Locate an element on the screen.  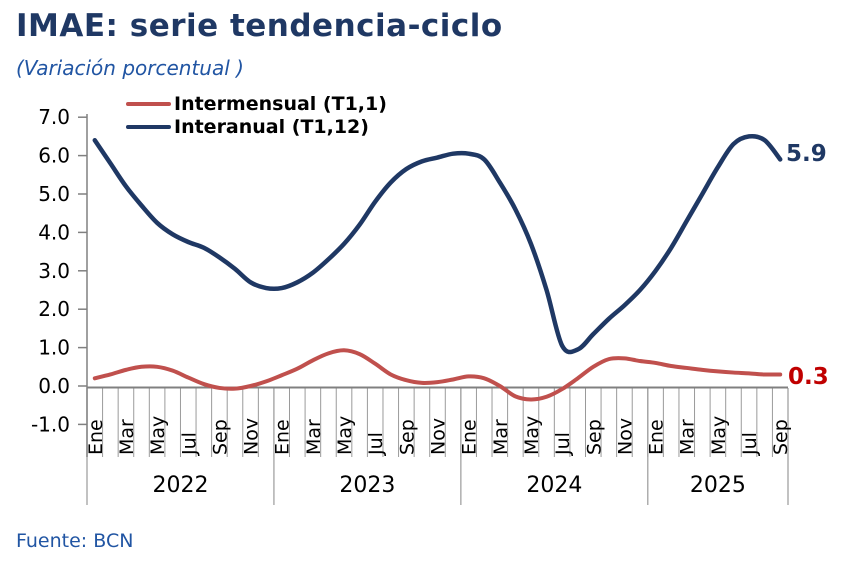
y-tick-label: 6.0 is located at coordinates (54, 156).